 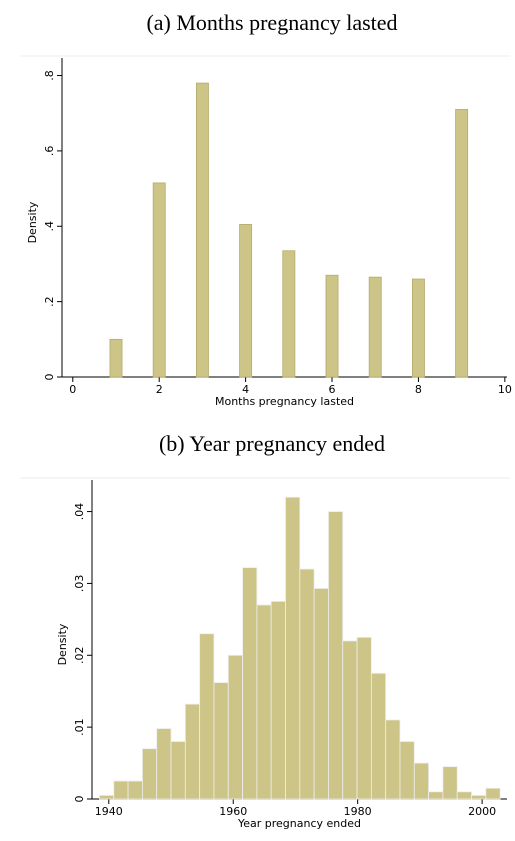 What do you see at coordinates (72, 389) in the screenshot?
I see `x-tick-label: 0` at bounding box center [72, 389].